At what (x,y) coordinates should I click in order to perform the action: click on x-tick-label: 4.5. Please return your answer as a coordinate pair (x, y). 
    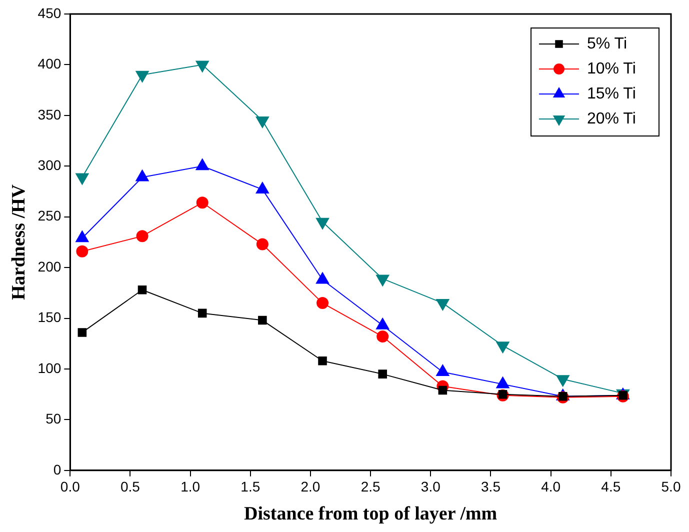
    Looking at the image, I should click on (611, 486).